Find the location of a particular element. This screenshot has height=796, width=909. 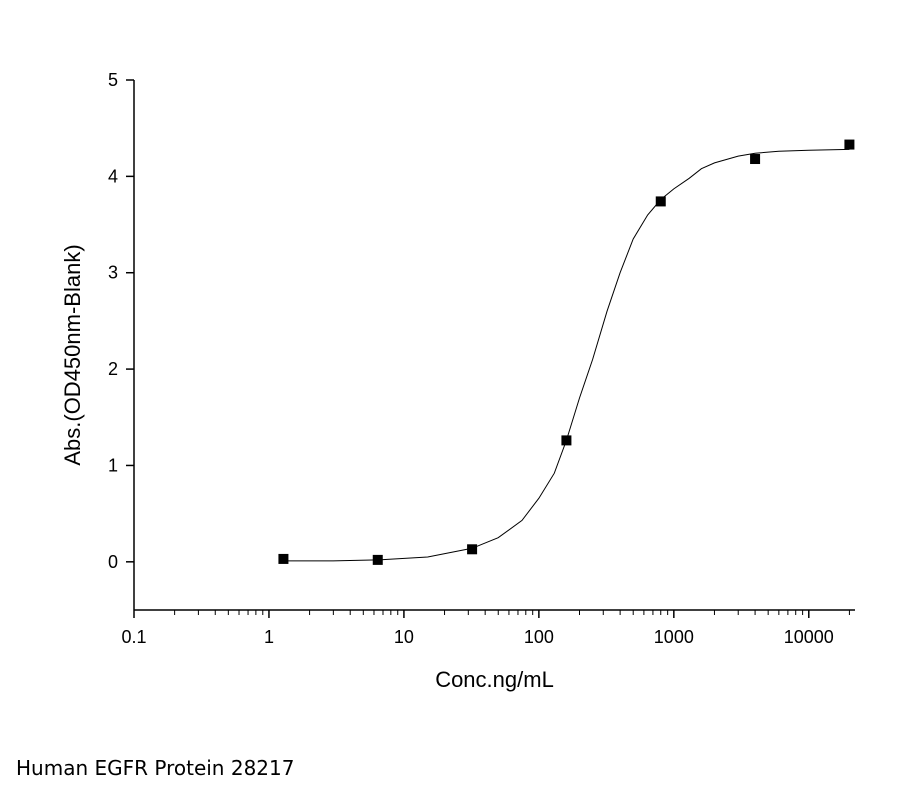

x-axis-title: Conc.ng/mL is located at coordinates (494, 679).